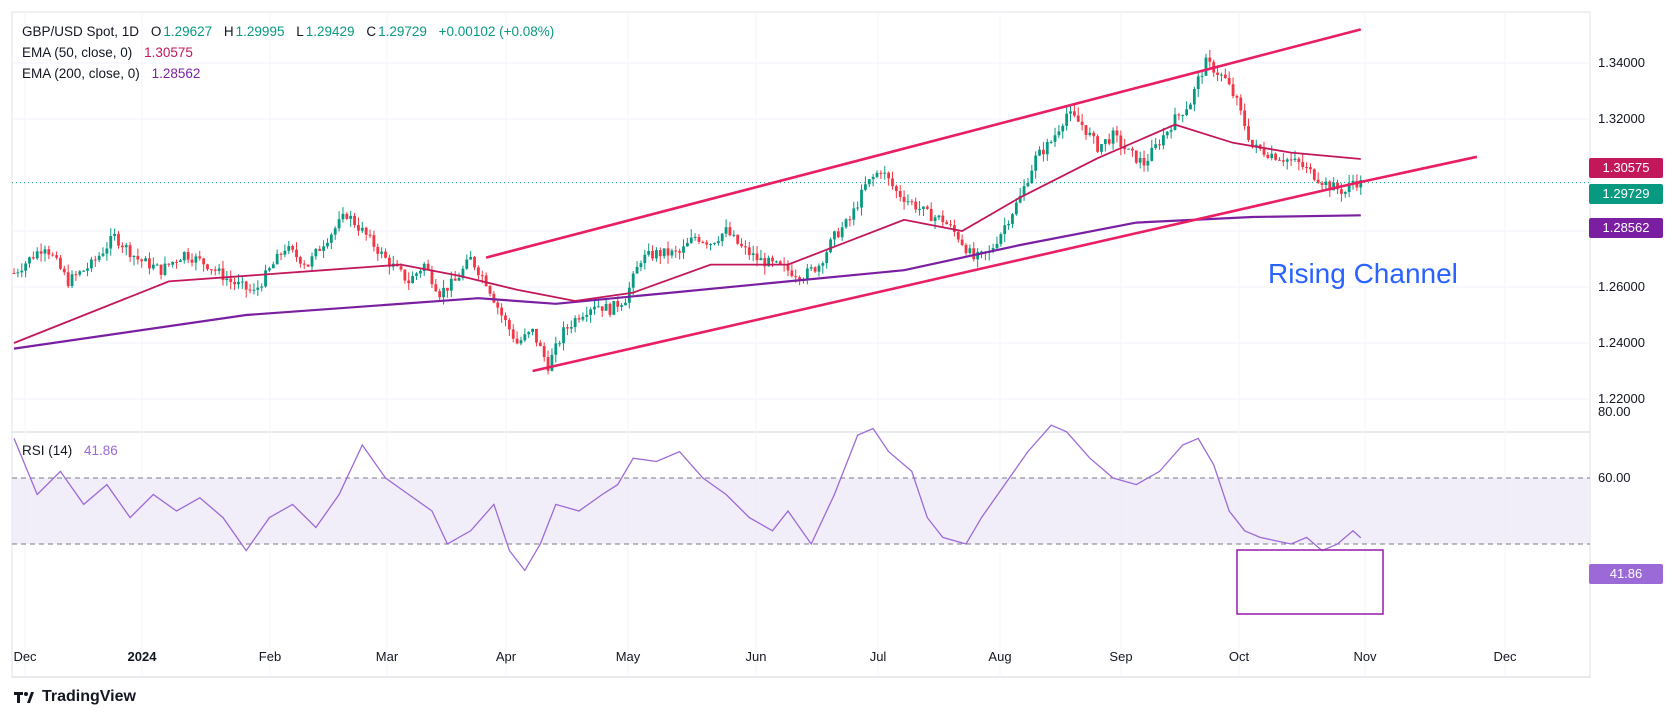 The height and width of the screenshot is (718, 1675). Describe the element at coordinates (112, 73) in the screenshot. I see `ema200-legend: EMA (200, close, 0) 1.28562` at that location.